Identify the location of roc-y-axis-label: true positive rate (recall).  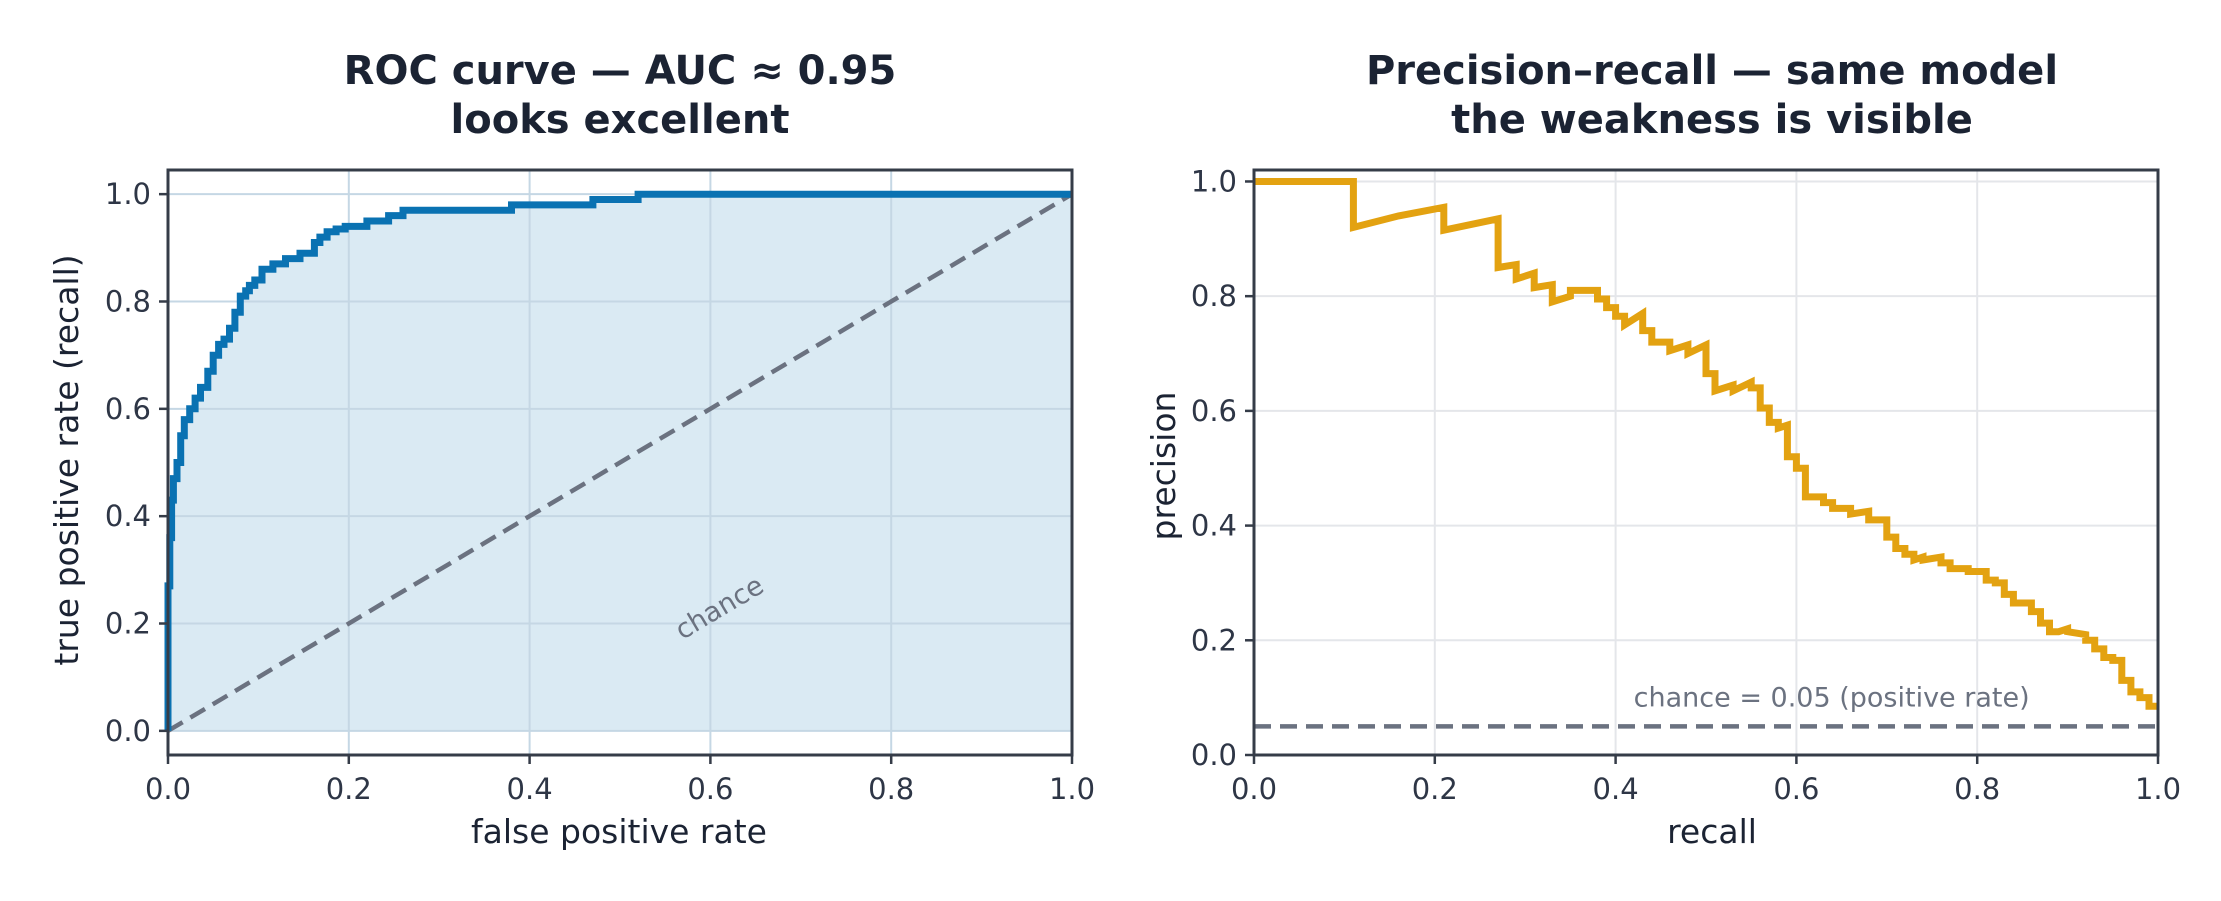
(66, 459).